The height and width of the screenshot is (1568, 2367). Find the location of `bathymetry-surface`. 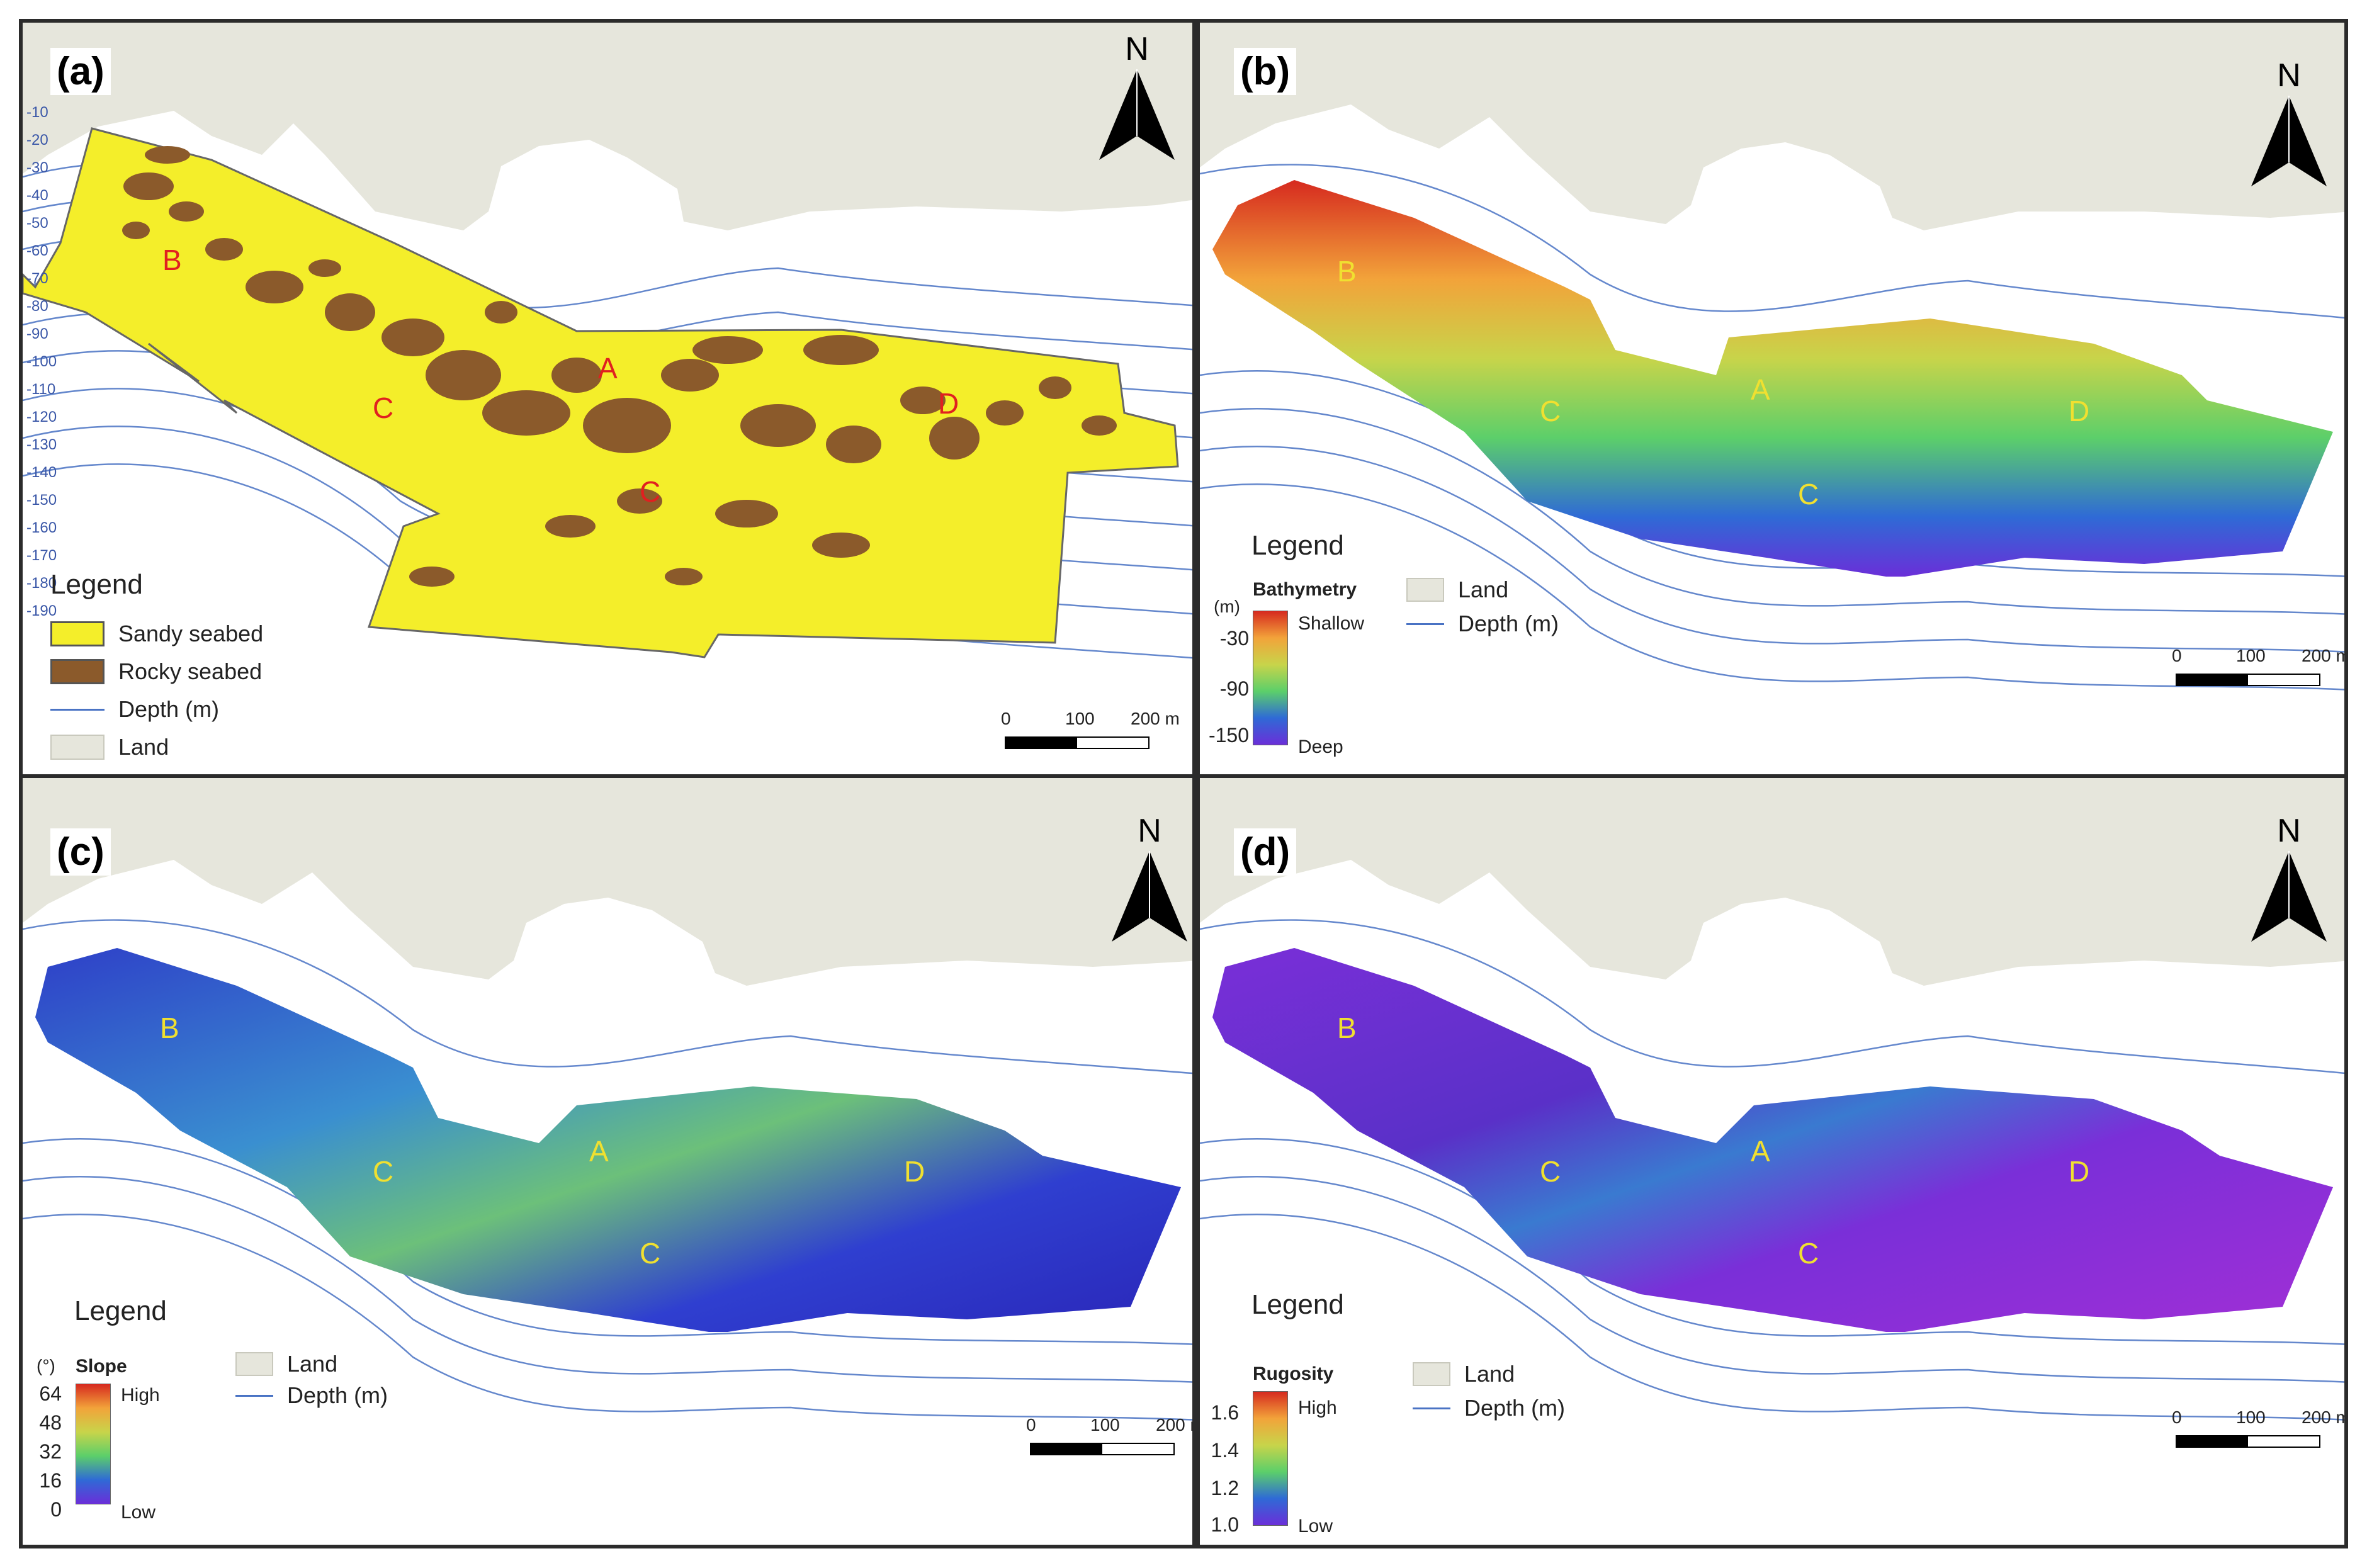

bathymetry-surface is located at coordinates (1772, 379).